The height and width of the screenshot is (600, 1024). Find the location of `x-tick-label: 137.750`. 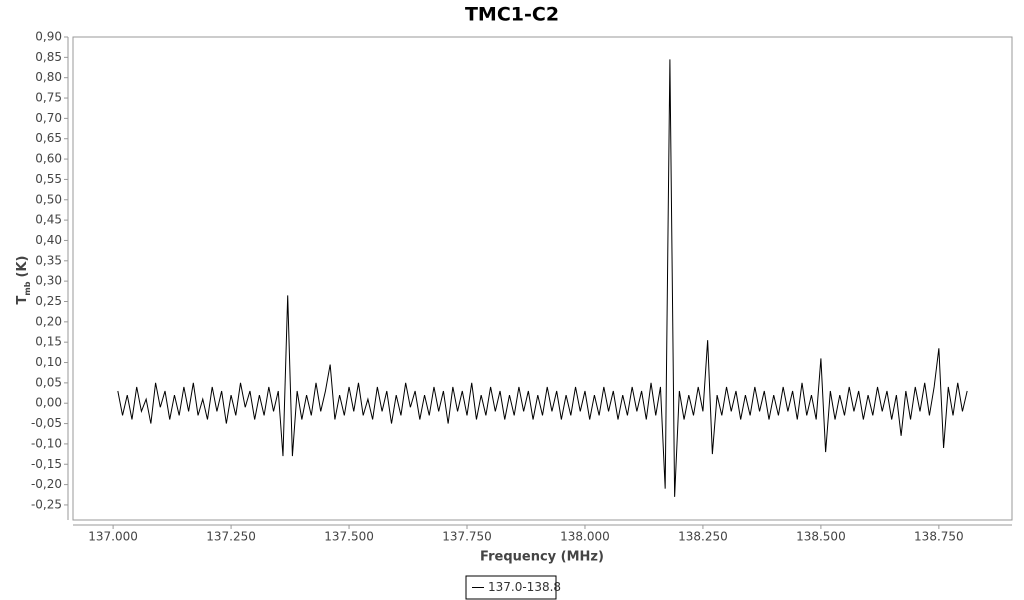

x-tick-label: 137.750 is located at coordinates (467, 537).